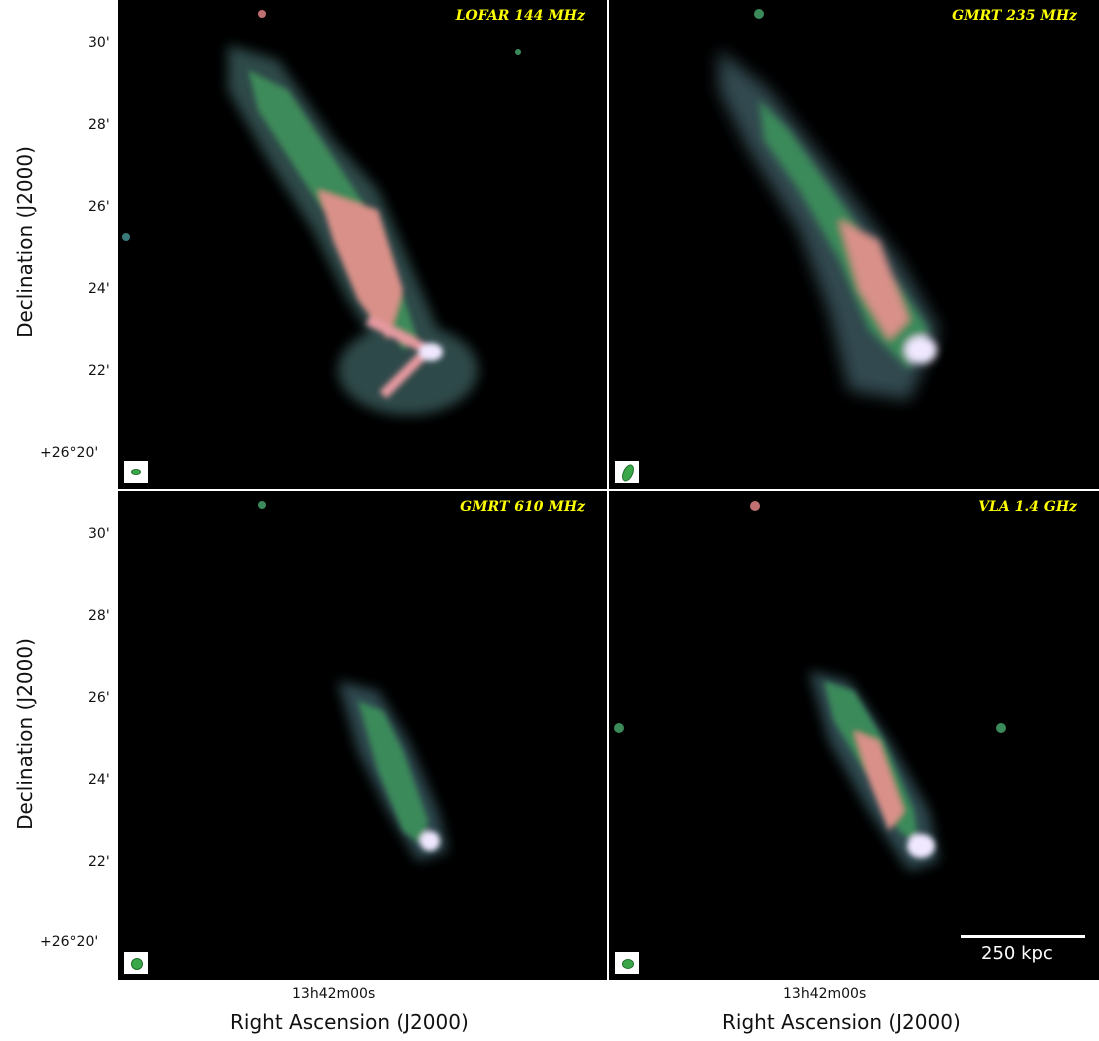 Image resolution: width=1099 pixels, height=1041 pixels. Describe the element at coordinates (522, 507) in the screenshot. I see `panel-label: GMRT 610 MHz` at that location.